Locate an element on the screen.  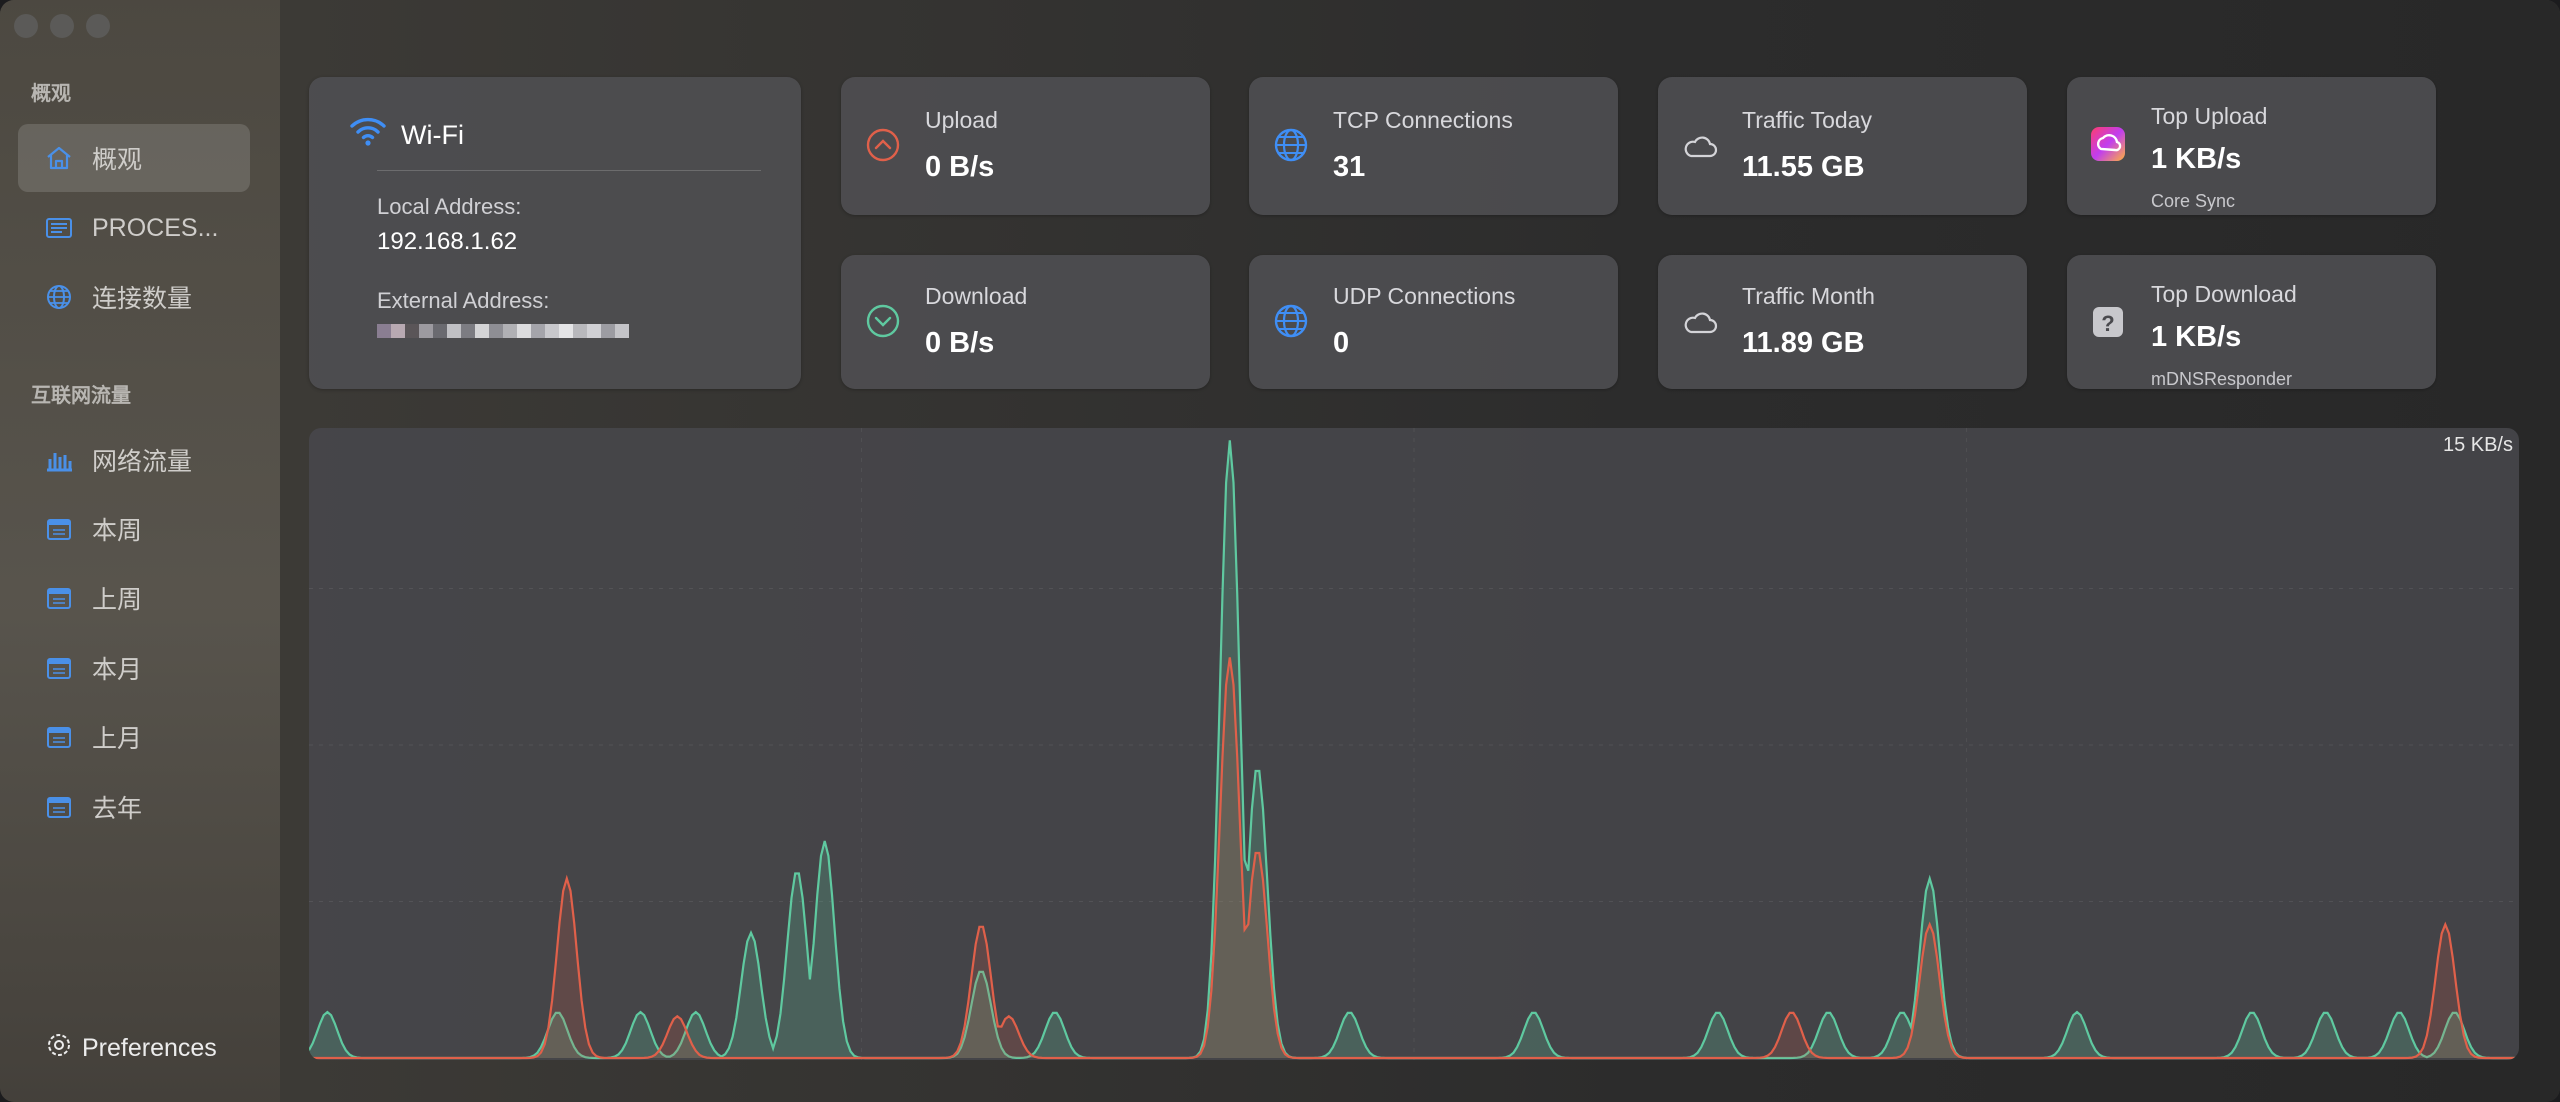
sidebar-item-label: 去年 is located at coordinates (117, 809).